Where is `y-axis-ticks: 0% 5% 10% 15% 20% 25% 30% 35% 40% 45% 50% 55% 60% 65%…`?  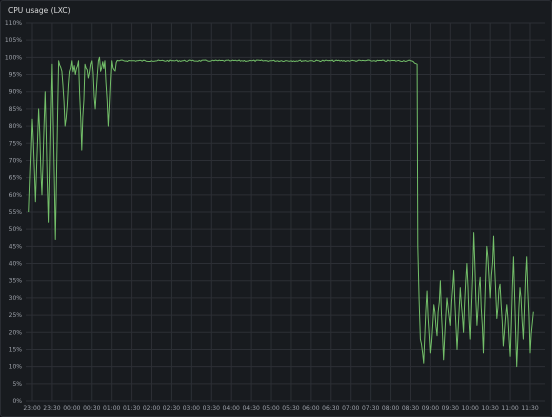 y-axis-ticks: 0% 5% 10% 15% 20% 25% 30% 35% 40% 45% 50% 55% 60% 65%… is located at coordinates (13, 212).